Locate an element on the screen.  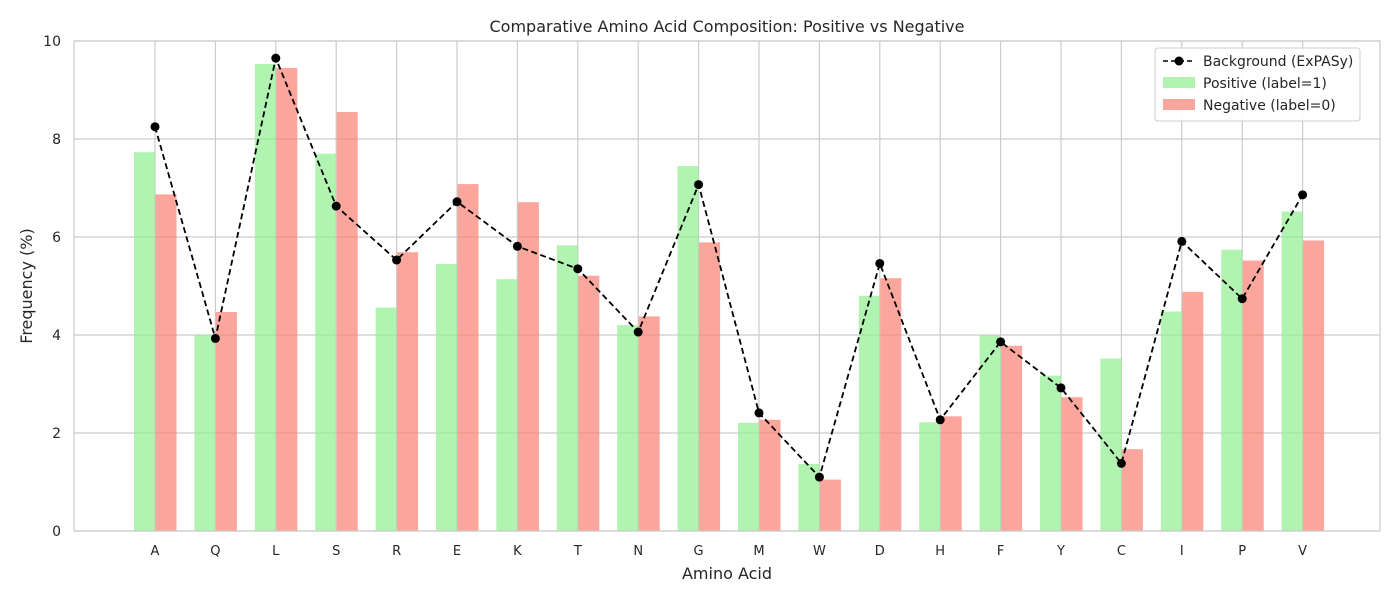
x-tick-label: A is located at coordinates (155, 551).